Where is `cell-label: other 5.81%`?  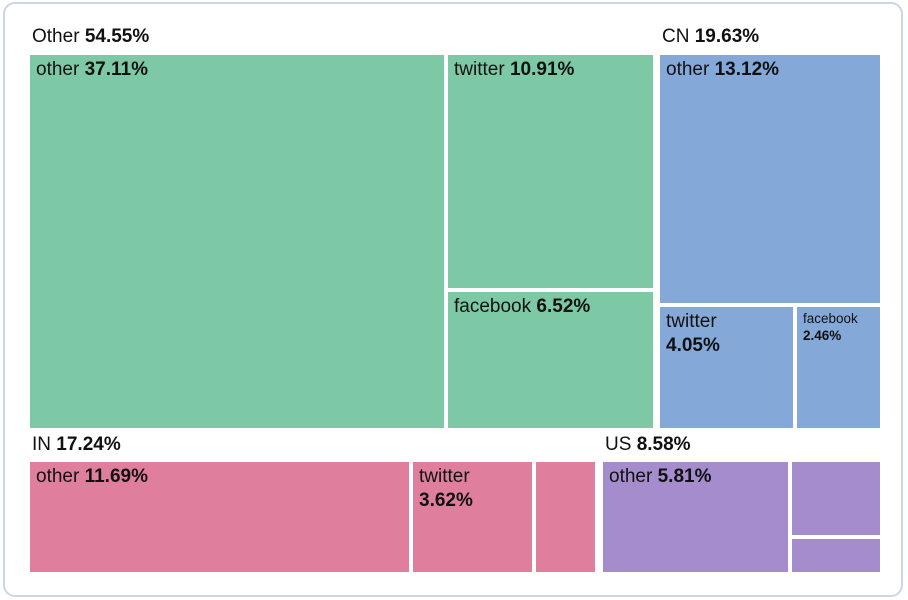
cell-label: other 5.81% is located at coordinates (695, 477).